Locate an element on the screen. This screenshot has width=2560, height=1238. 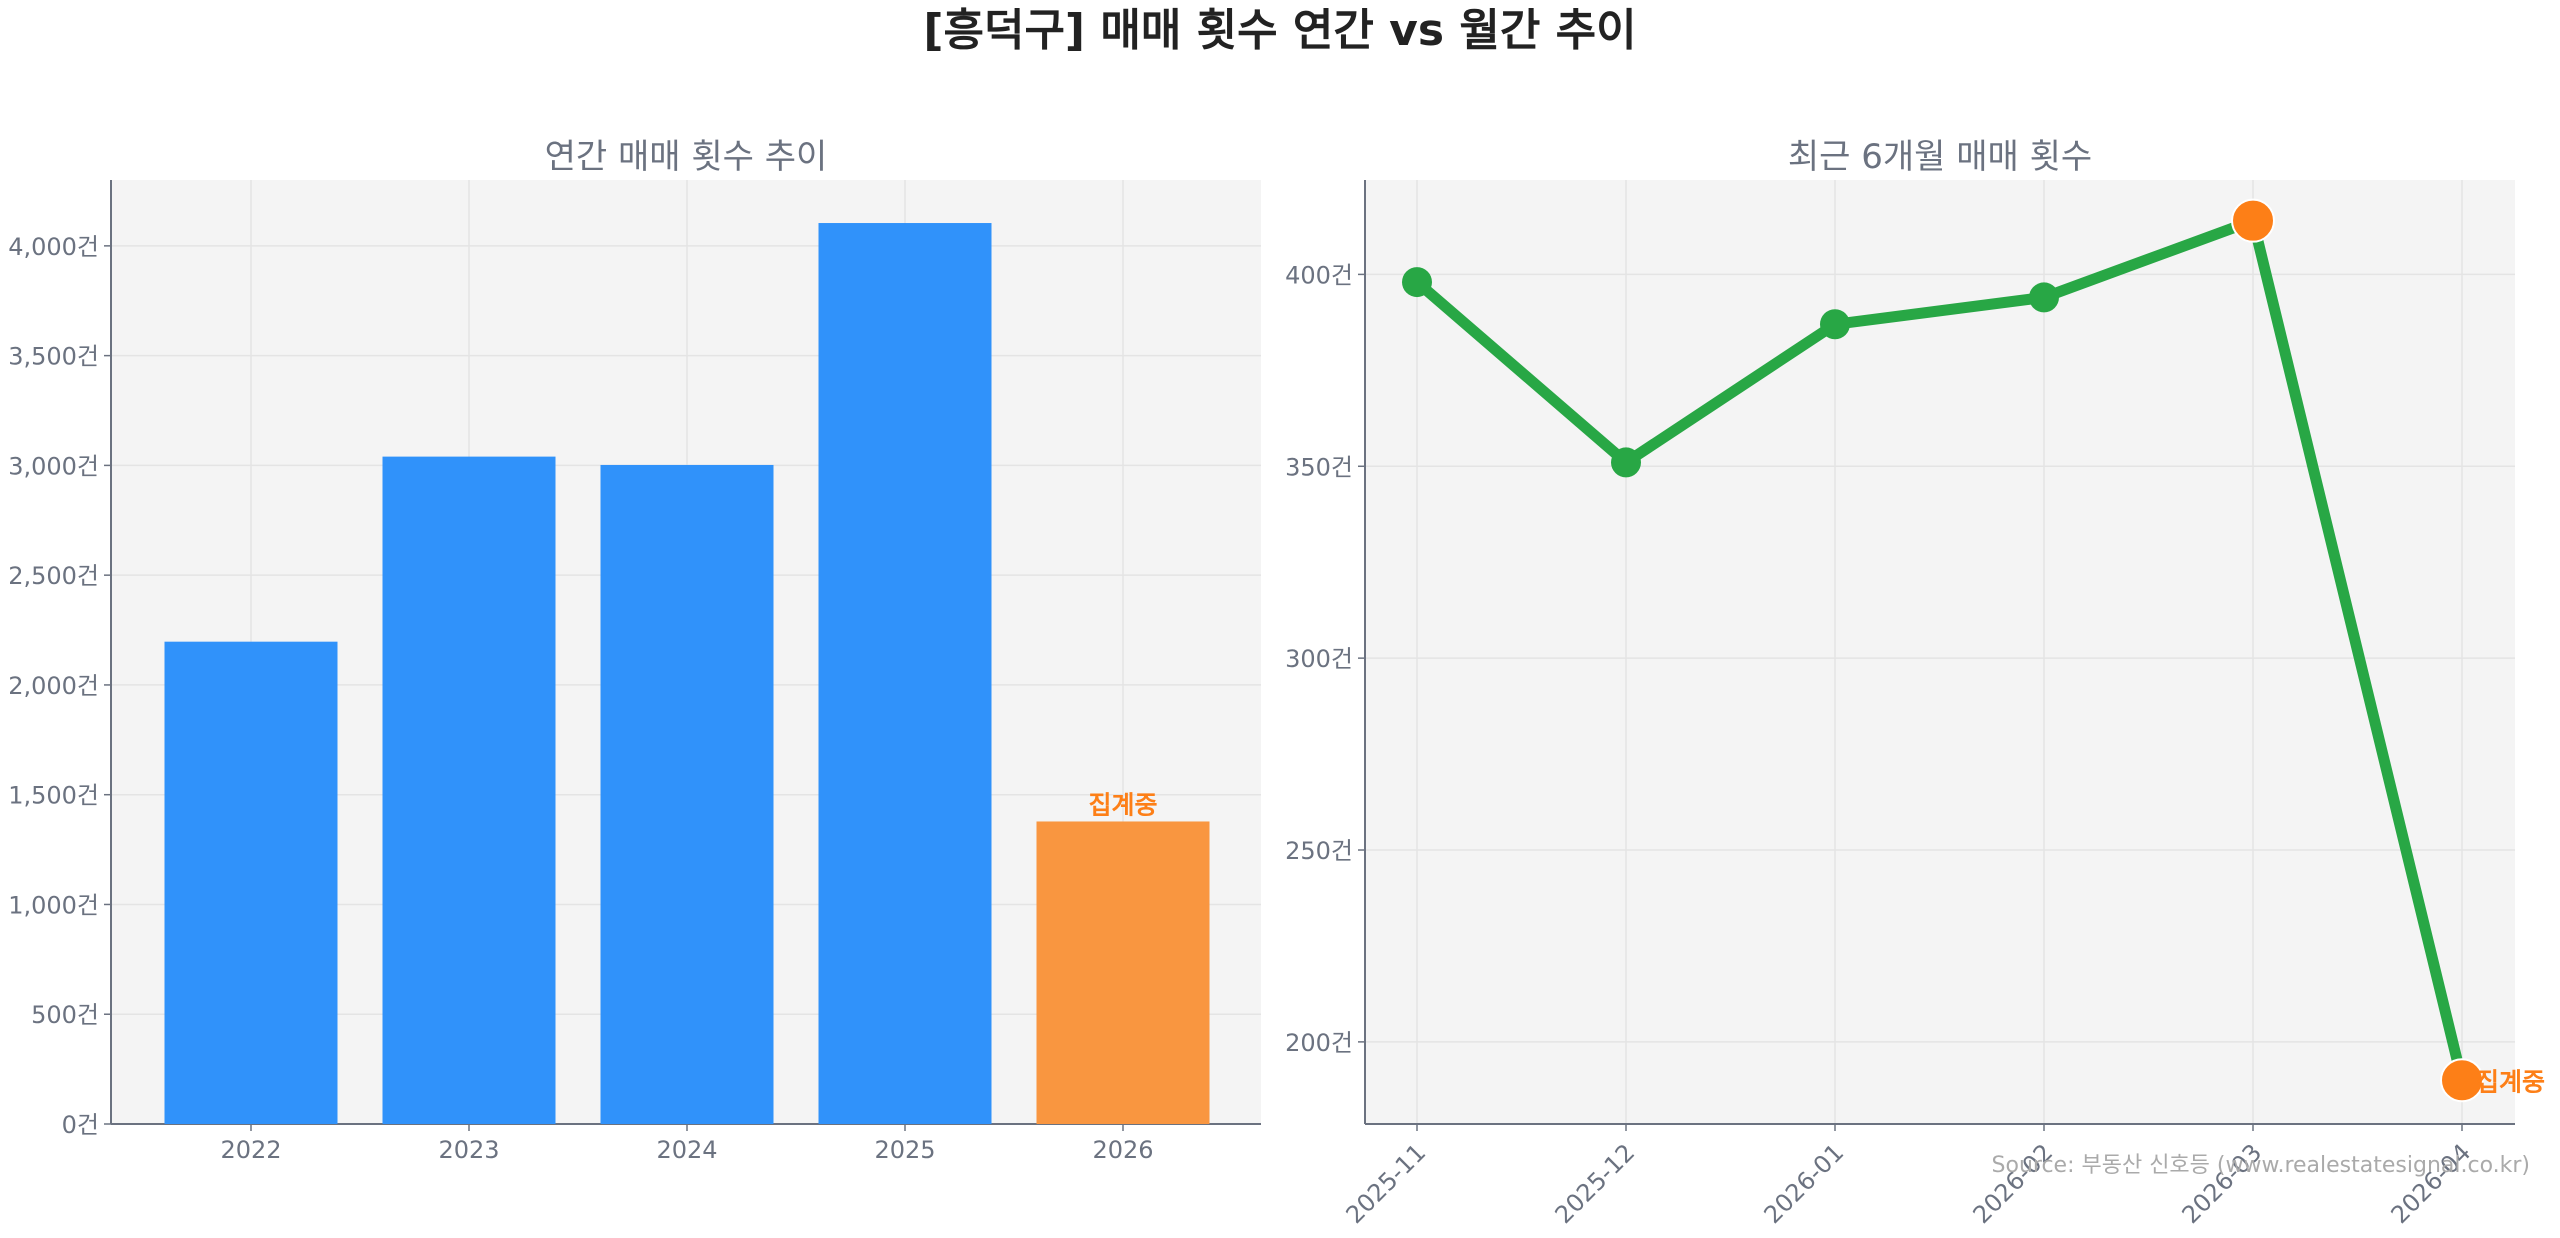
x-tick-label: 2025-12 is located at coordinates (1595, 1183).